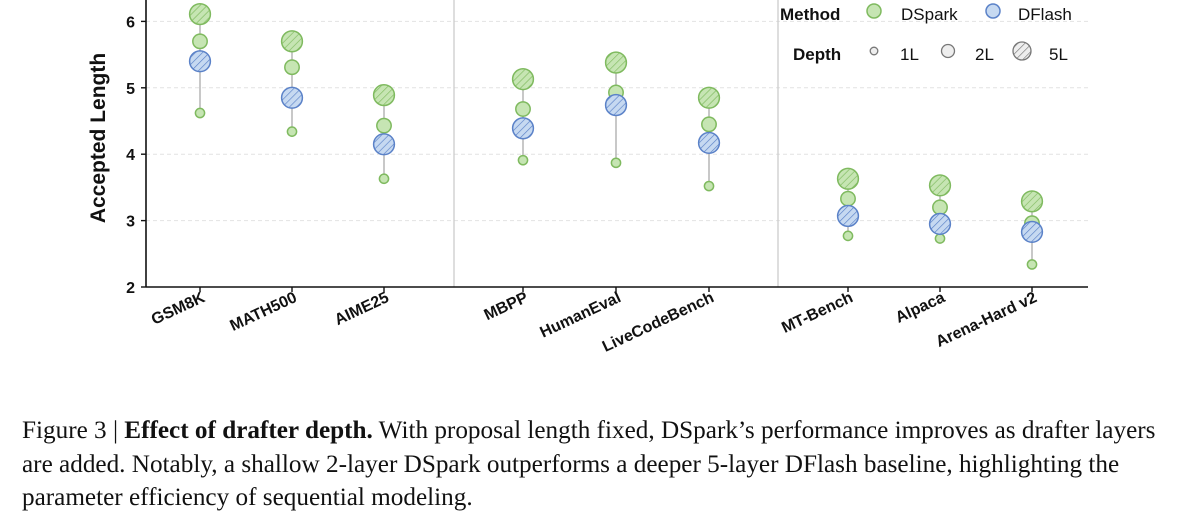 Image resolution: width=1180 pixels, height=531 pixels. Describe the element at coordinates (130, 22) in the screenshot. I see `y-tick-label: 6` at that location.